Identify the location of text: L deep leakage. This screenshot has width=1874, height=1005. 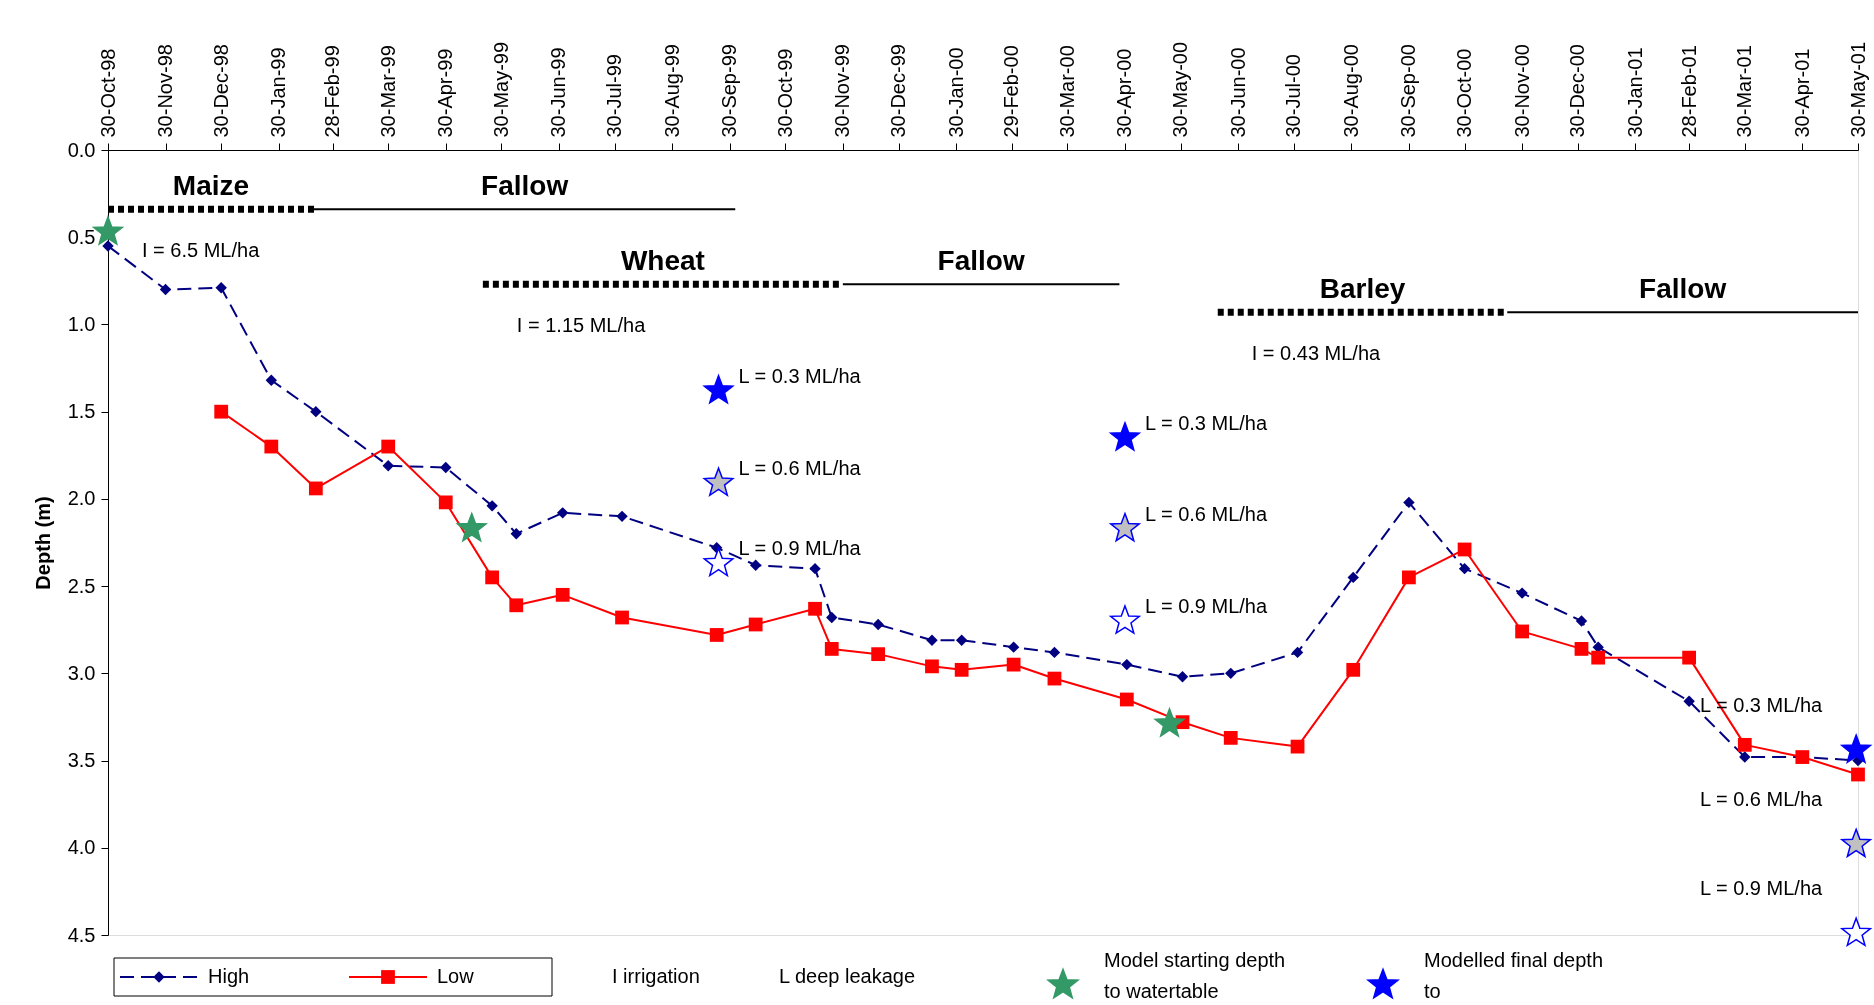
(847, 976).